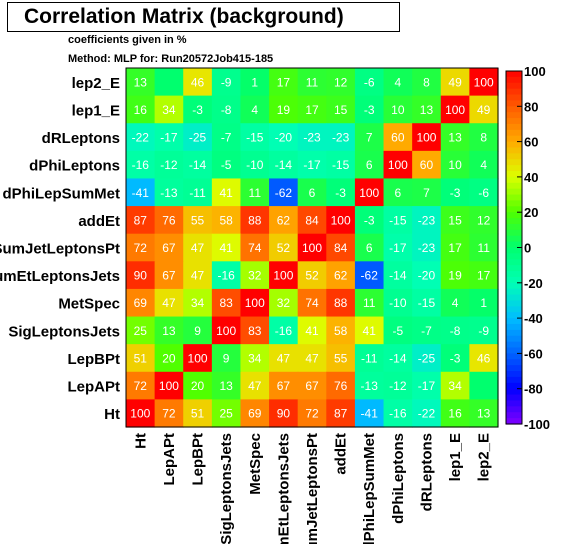  Describe the element at coordinates (197, 193) in the screenshot. I see `cell-value-label: -11` at that location.